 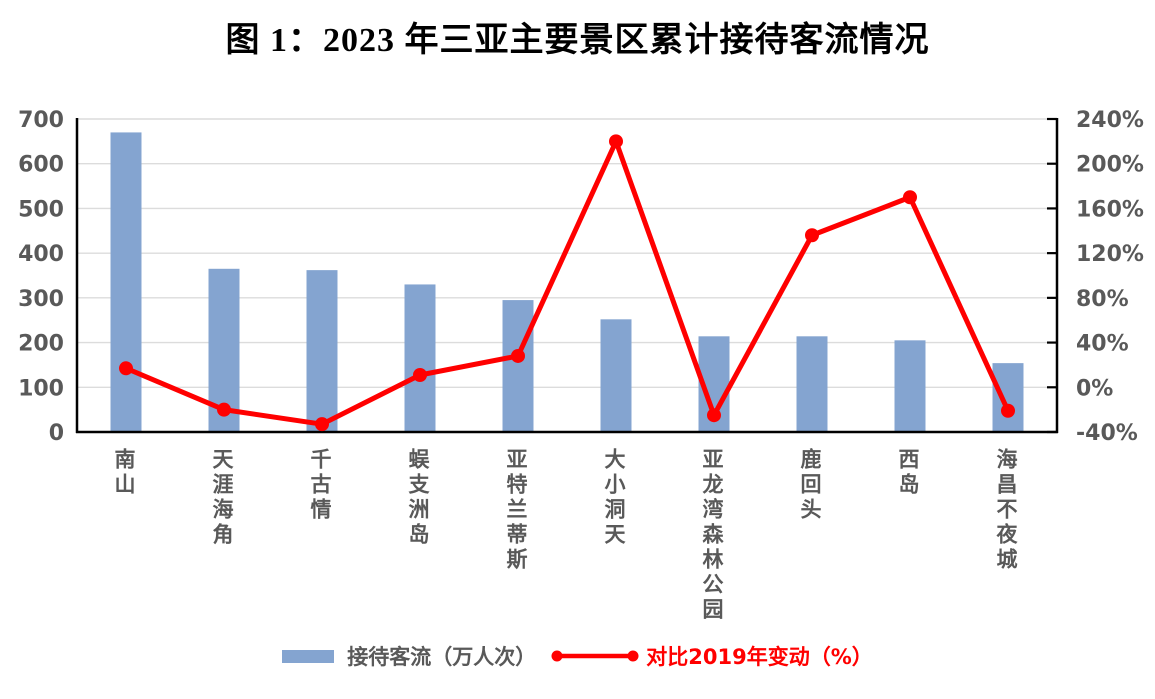 What do you see at coordinates (616, 375) in the screenshot?
I see `bar-大小洞天` at bounding box center [616, 375].